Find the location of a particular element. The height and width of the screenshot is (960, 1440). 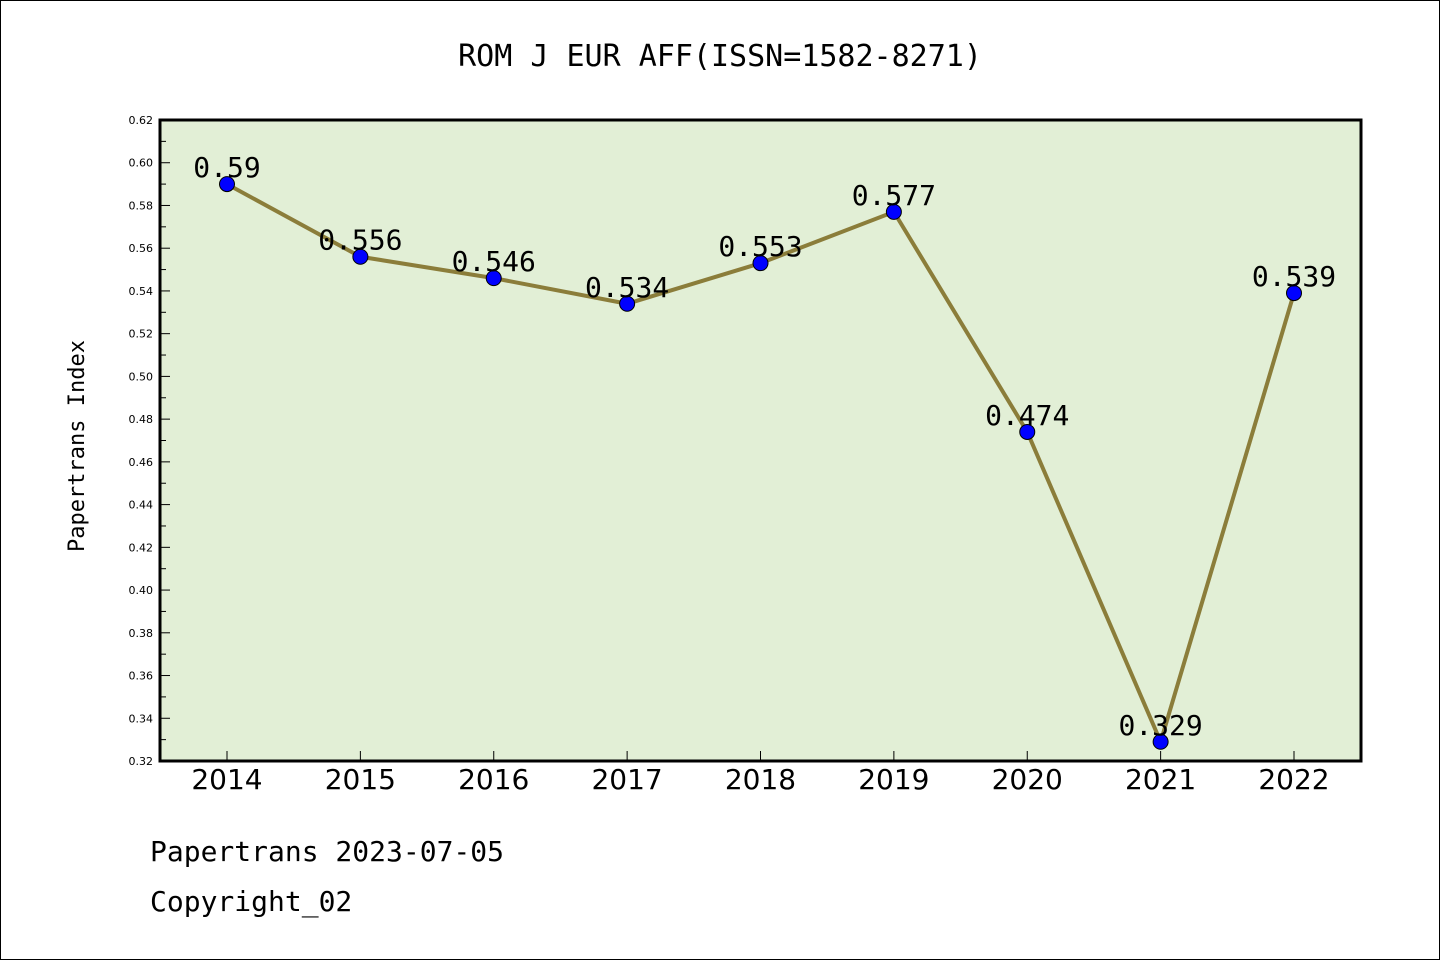

y-axis-label: Papertrans Index is located at coordinates (77, 446).